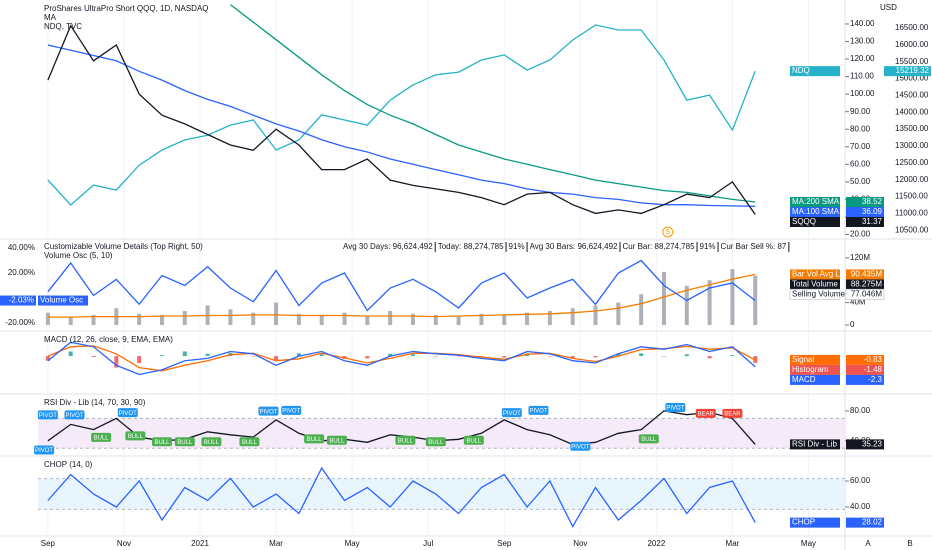 The image size is (932, 550). I want to click on y-tick-label: 40M, so click(858, 302).